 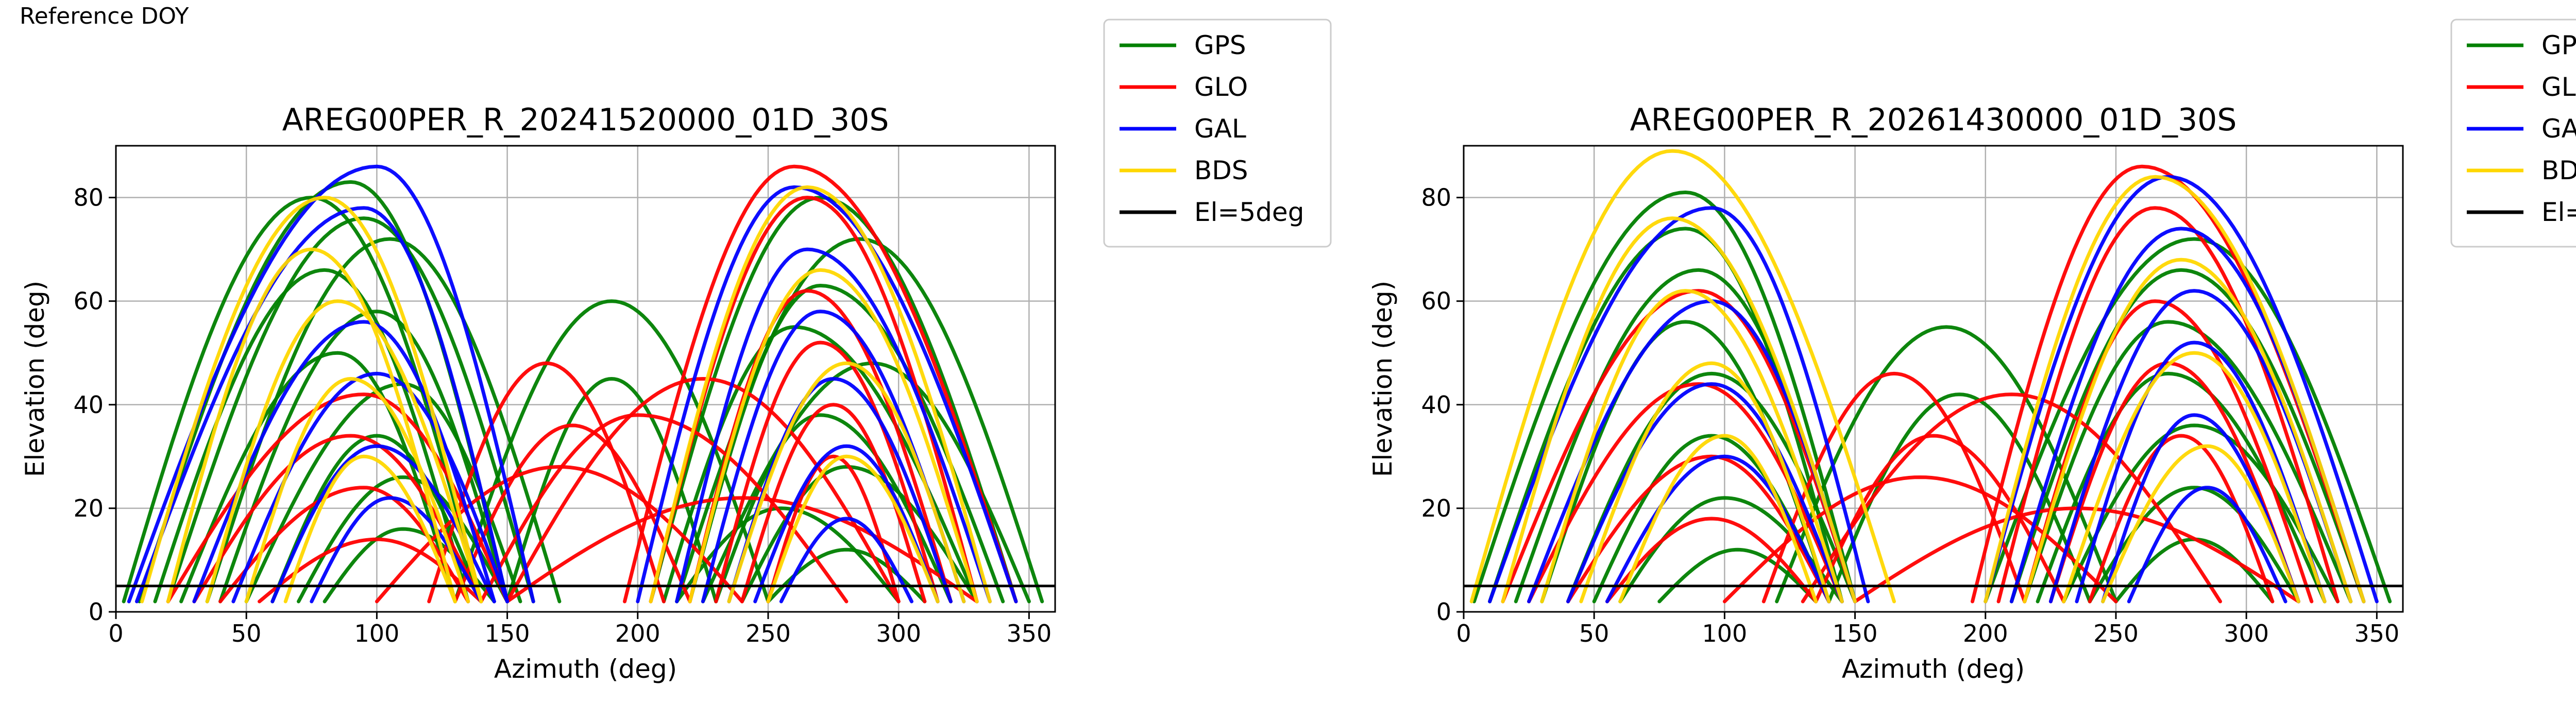 I want to click on chart-title: AREG00PER_R_20261430000_01D_30S, so click(x=1934, y=120).